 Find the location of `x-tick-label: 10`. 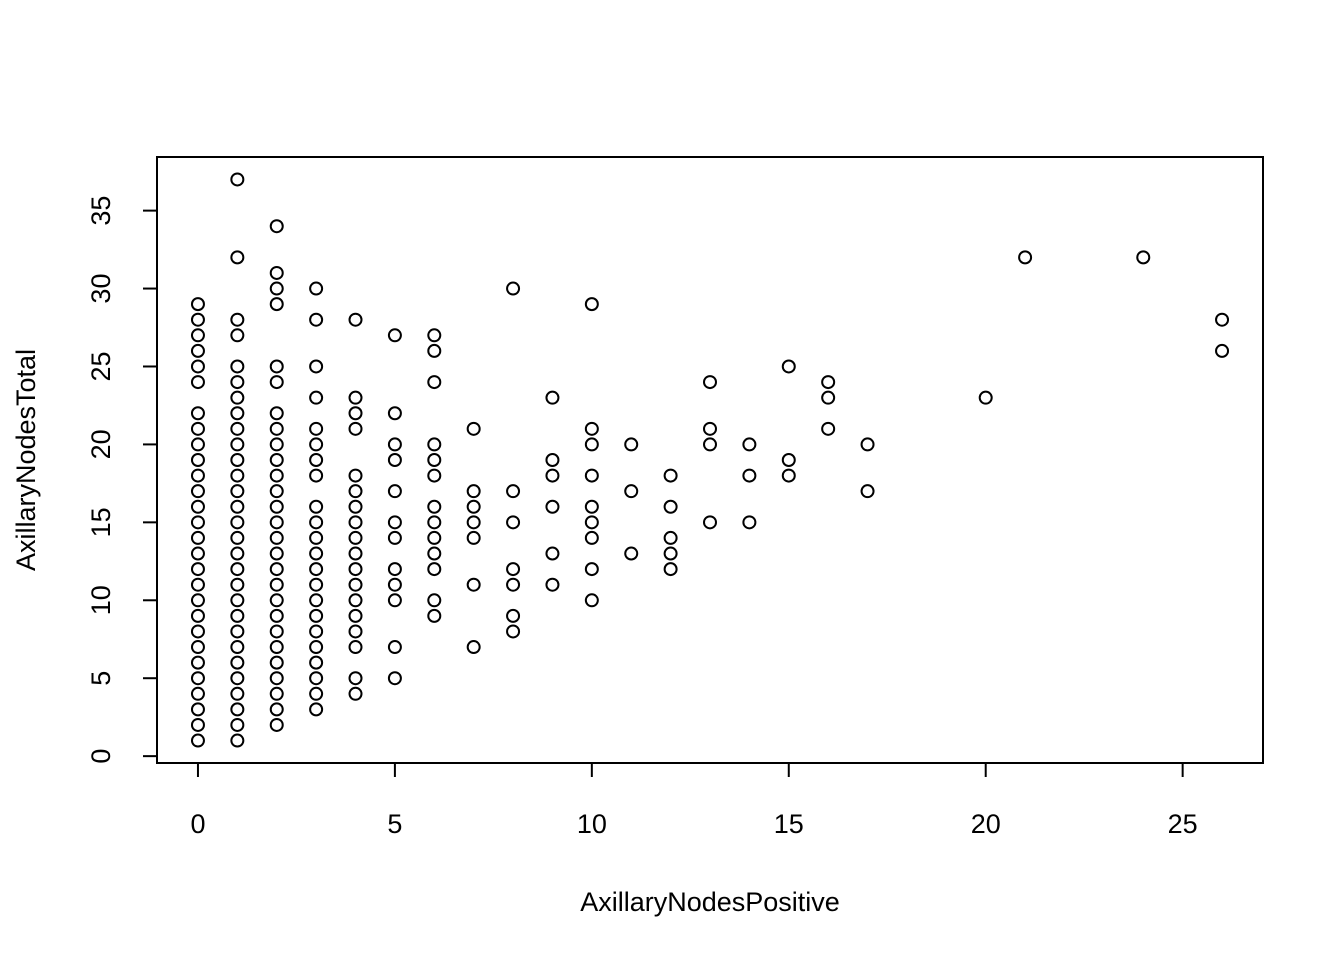

x-tick-label: 10 is located at coordinates (592, 824).